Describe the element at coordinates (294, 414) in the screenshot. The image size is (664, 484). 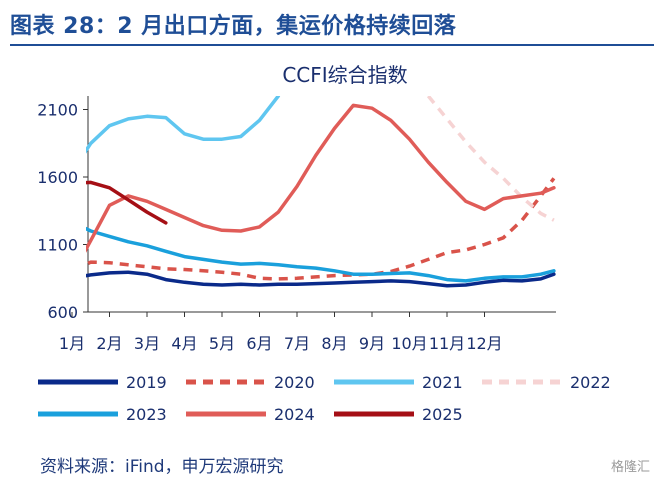
I see `legend-label-2024: 2024` at that location.